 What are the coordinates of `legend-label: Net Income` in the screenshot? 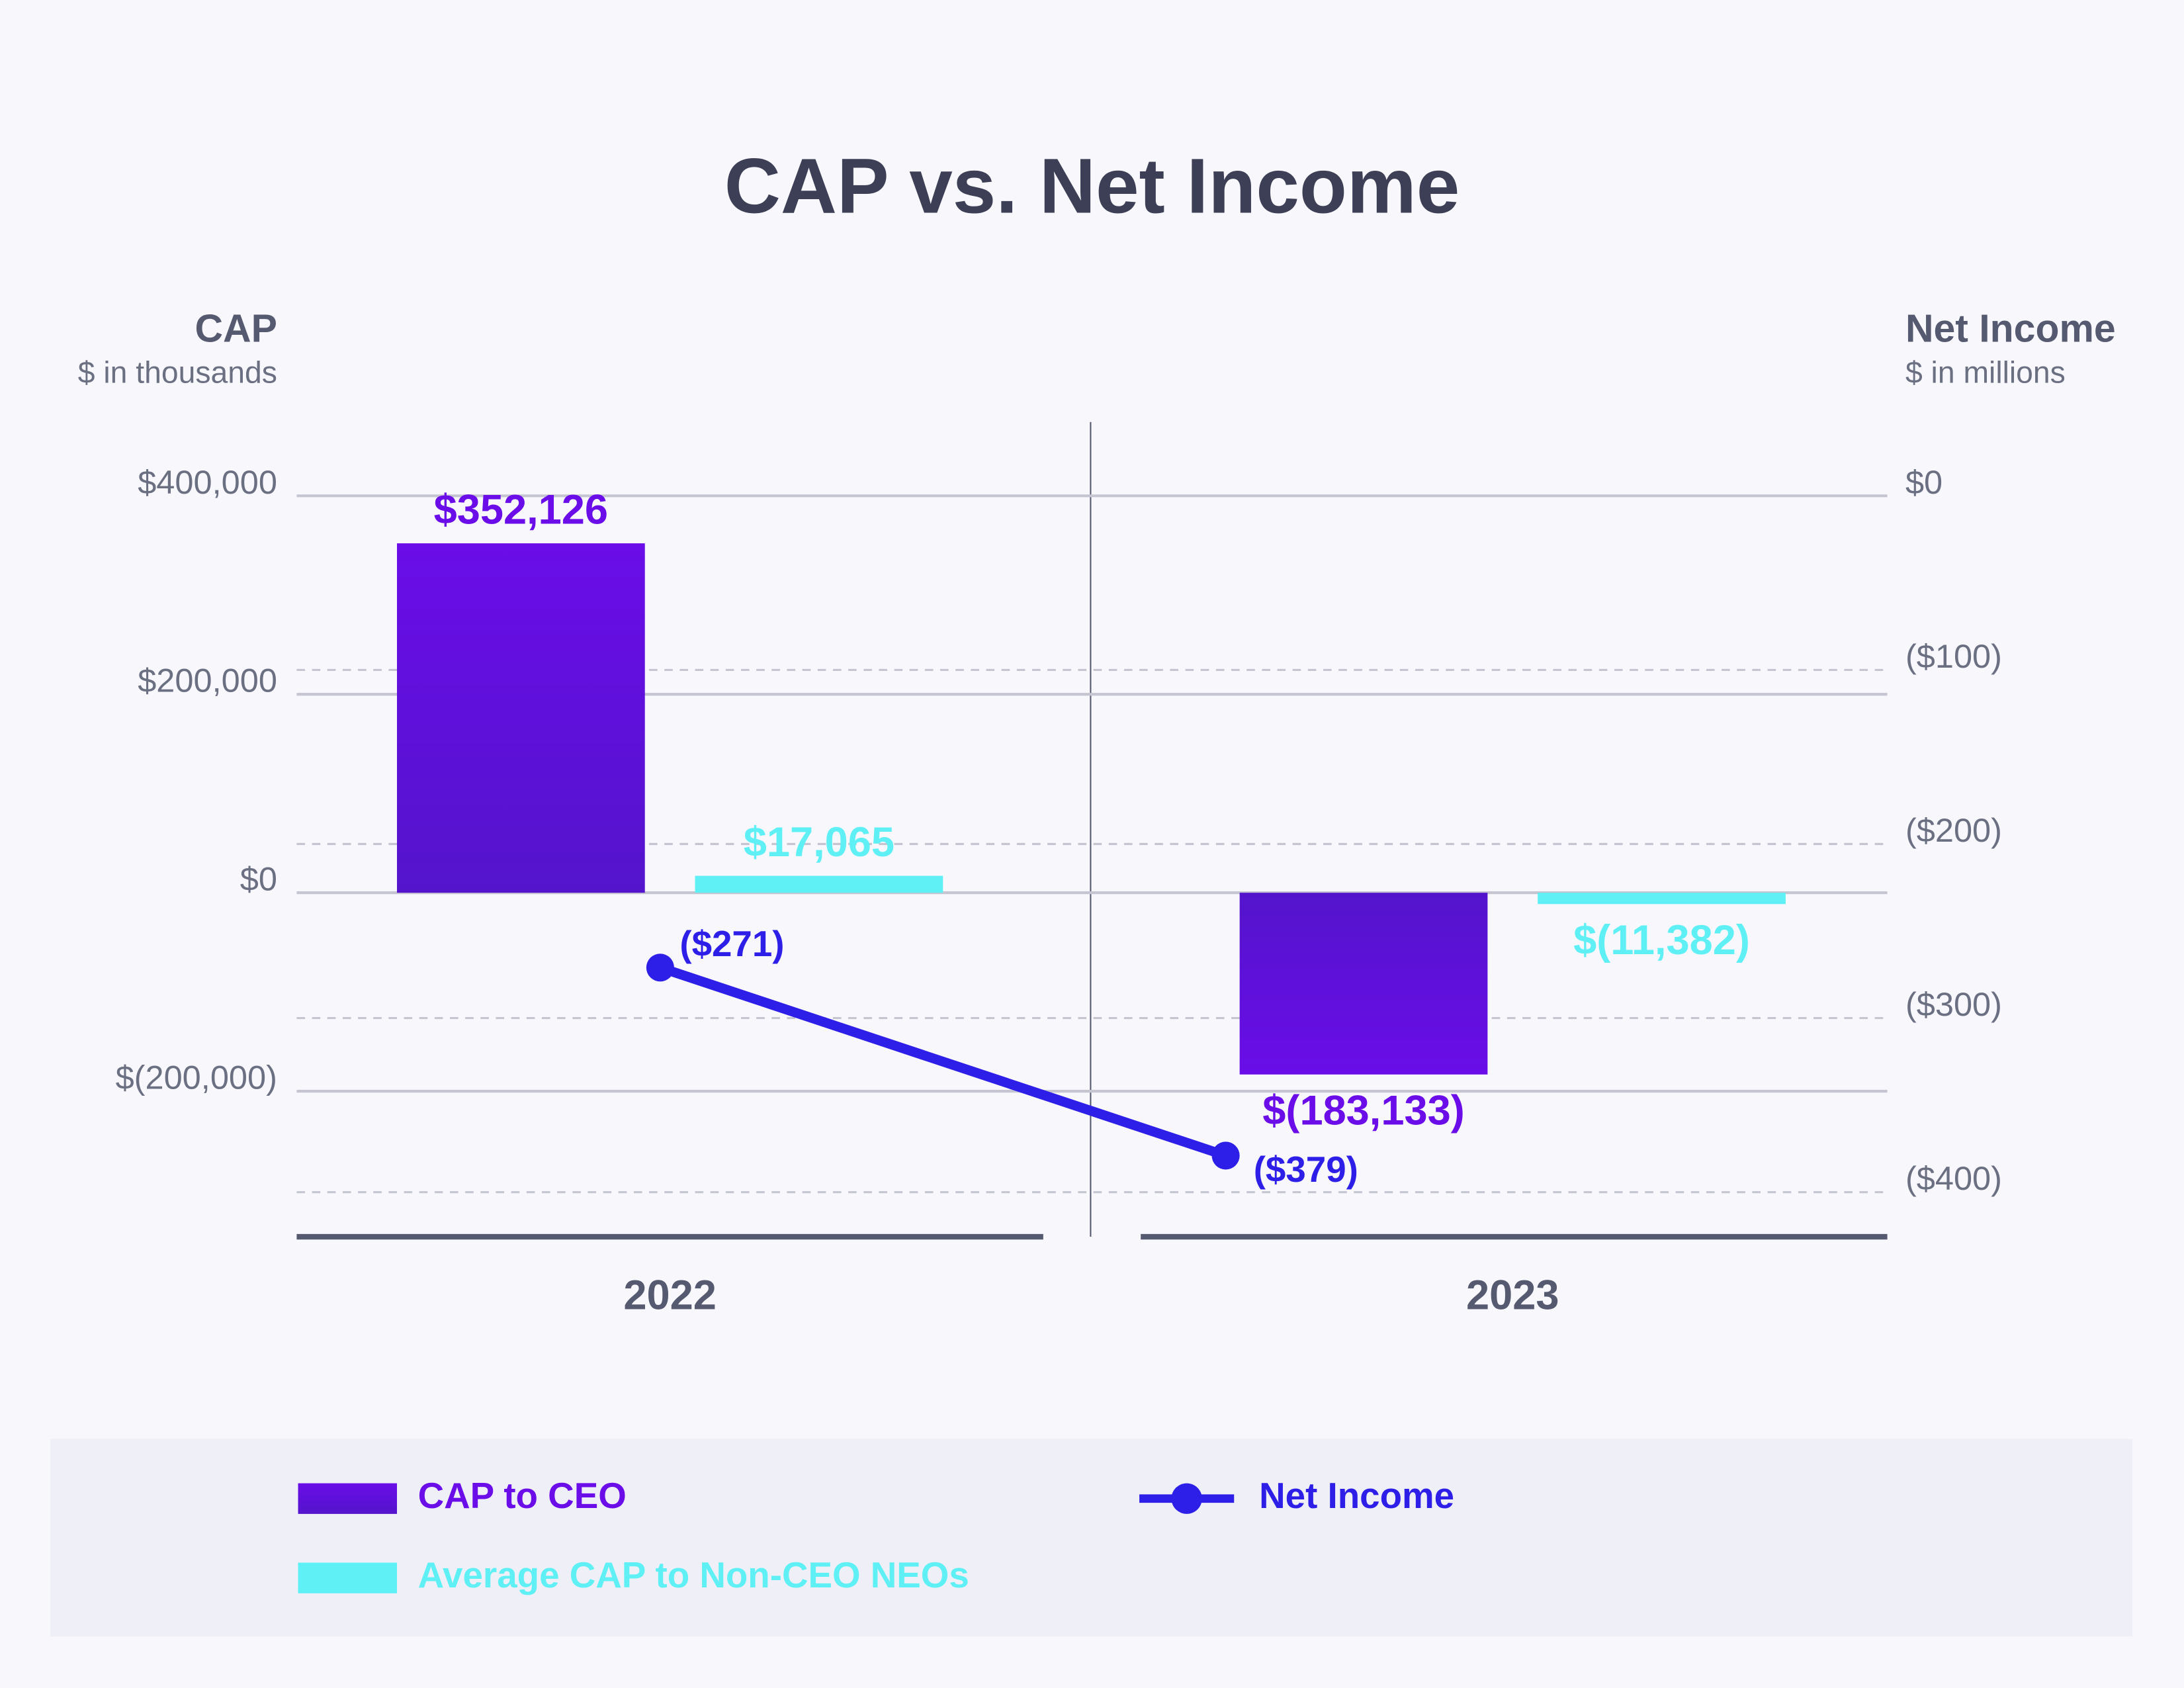 It's located at (1357, 1495).